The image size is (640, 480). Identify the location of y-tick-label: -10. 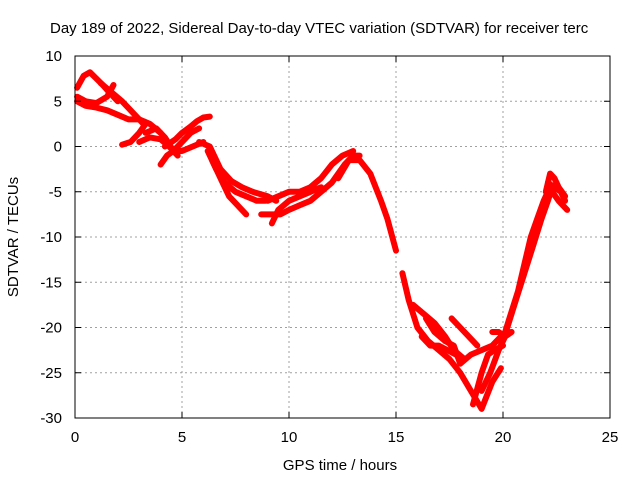
(51, 237).